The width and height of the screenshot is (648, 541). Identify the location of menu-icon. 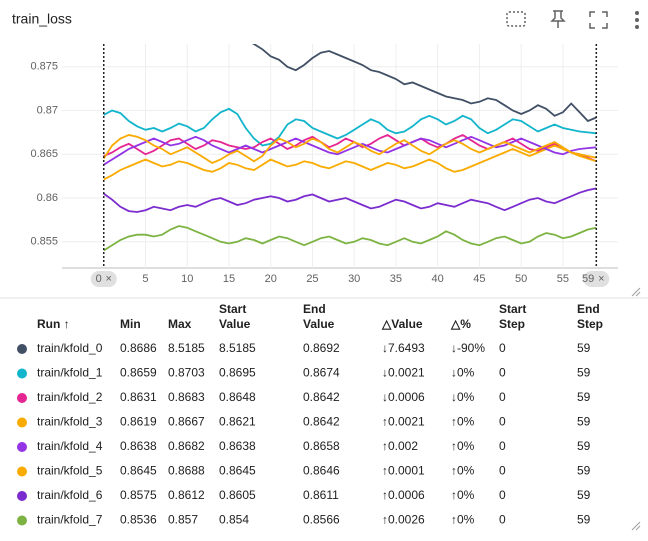
(637, 20).